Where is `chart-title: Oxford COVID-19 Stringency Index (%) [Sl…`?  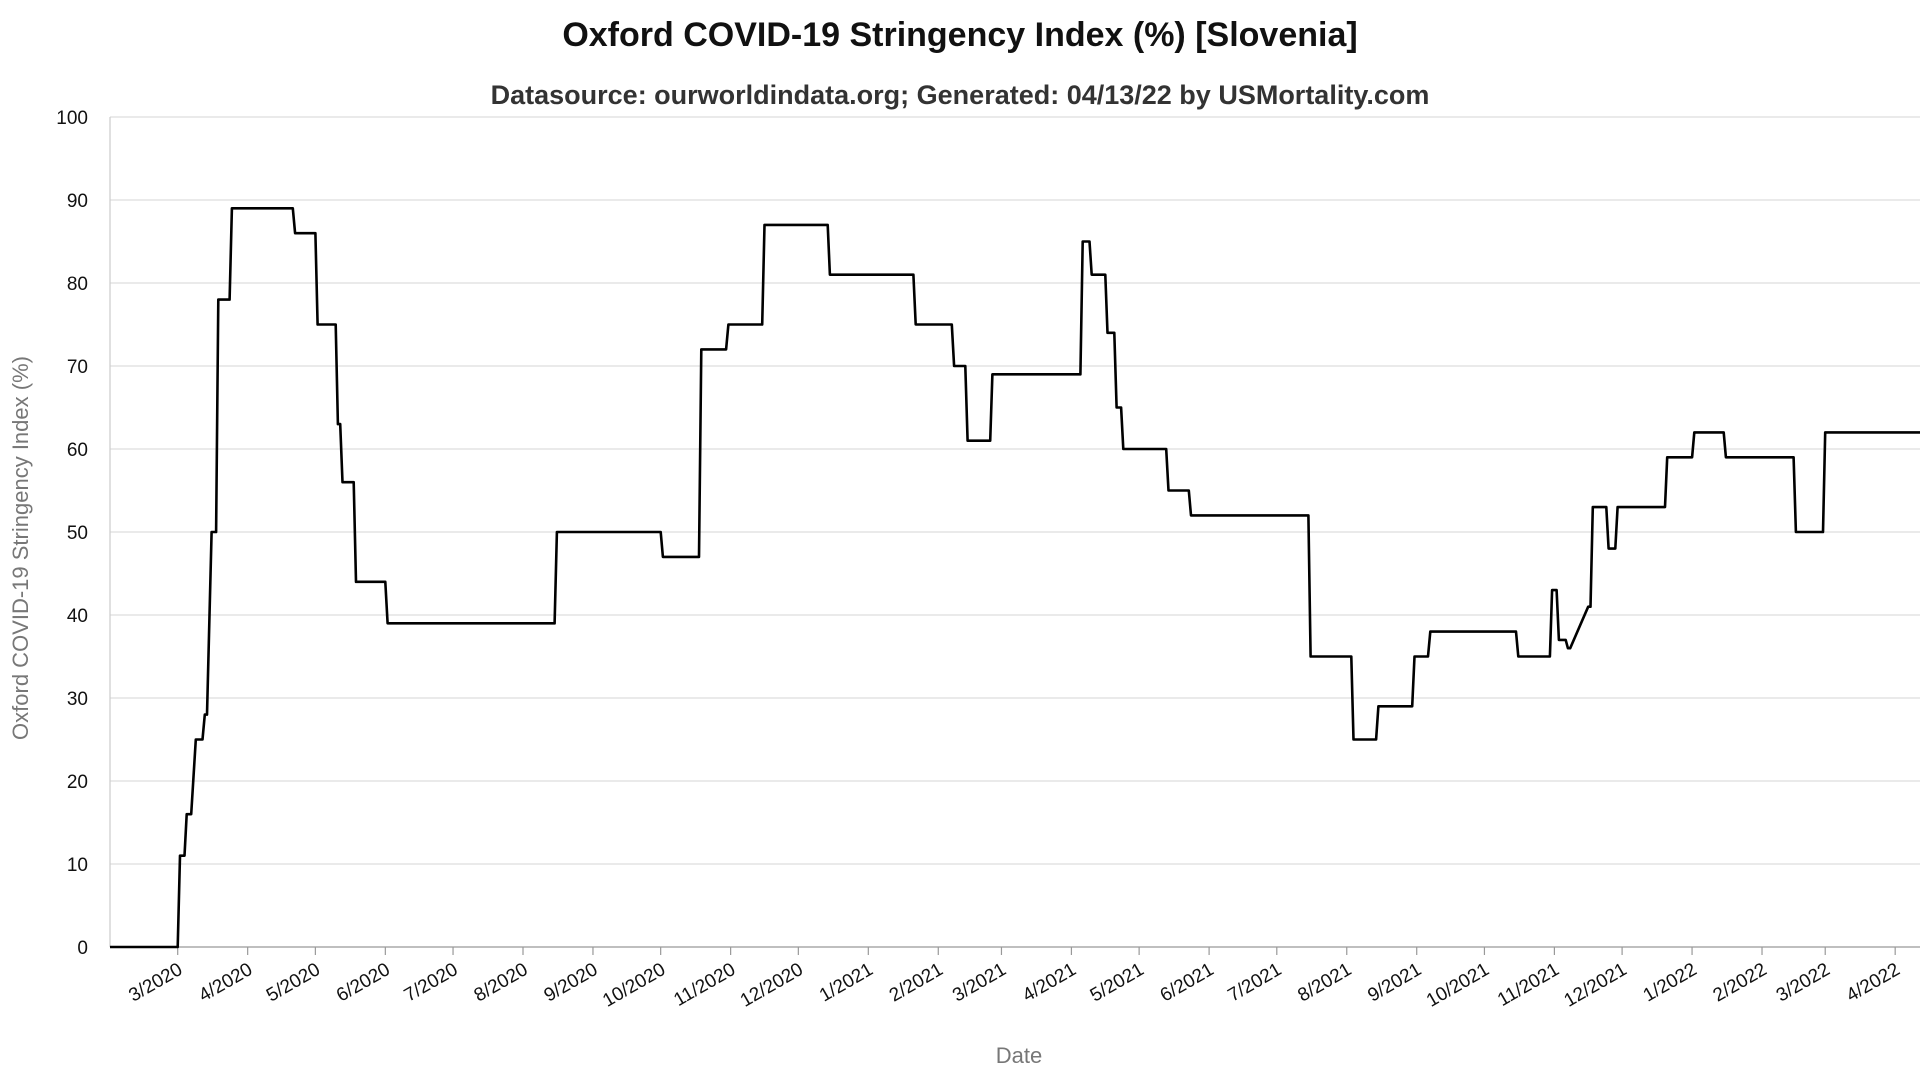
chart-title: Oxford COVID-19 Stringency Index (%) [Sl… is located at coordinates (960, 35).